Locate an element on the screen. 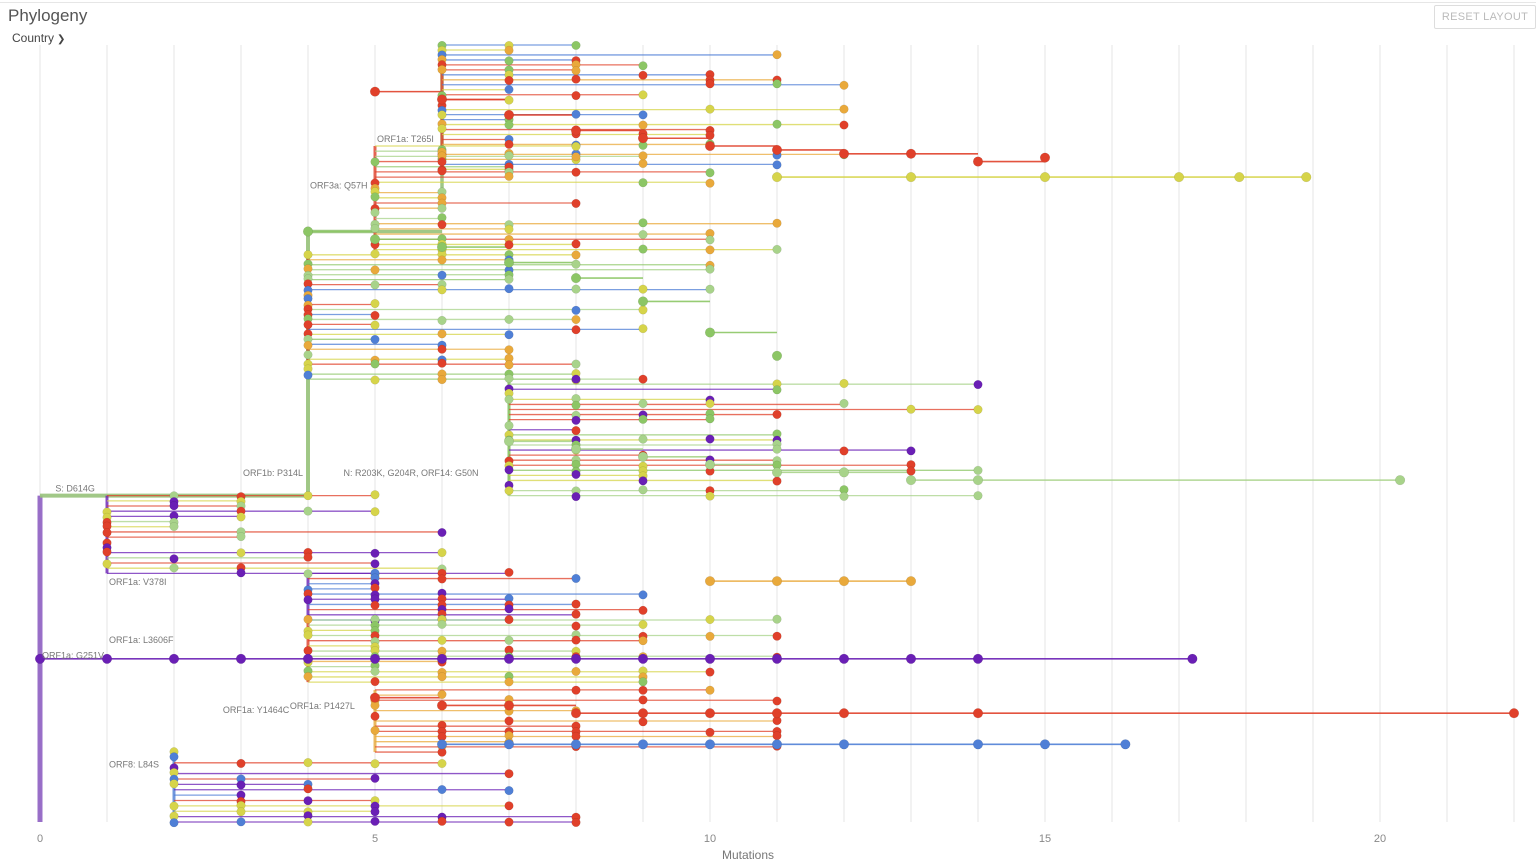 The height and width of the screenshot is (865, 1536). reset-layout-button: RESET LAYOUT is located at coordinates (1485, 17).